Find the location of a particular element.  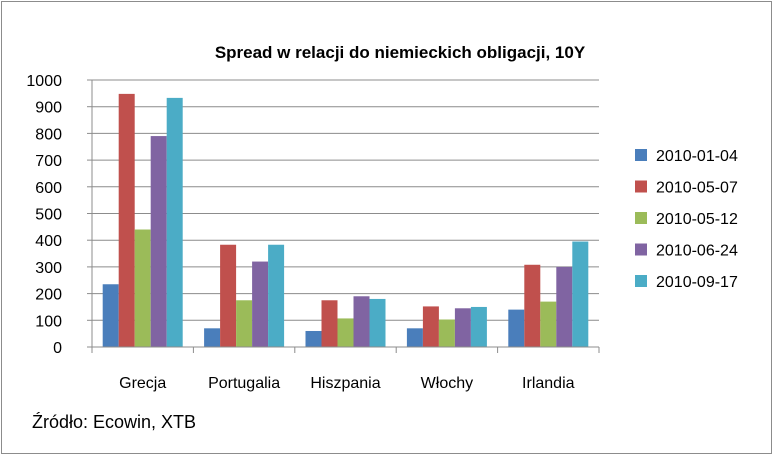

x-tick-label: Portugalia is located at coordinates (244, 383).